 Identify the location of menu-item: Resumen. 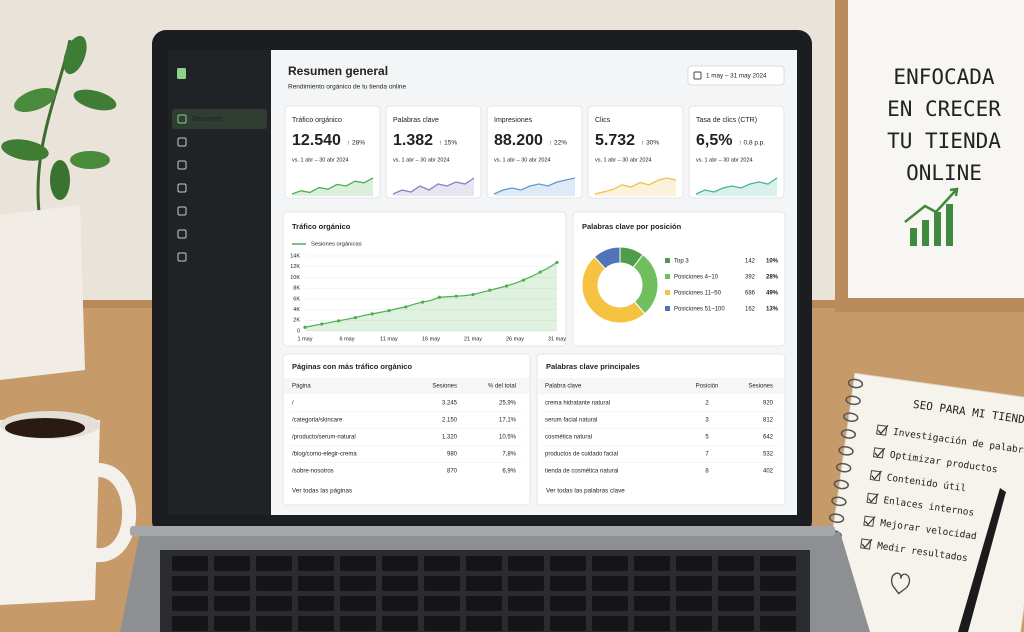
(207, 119).